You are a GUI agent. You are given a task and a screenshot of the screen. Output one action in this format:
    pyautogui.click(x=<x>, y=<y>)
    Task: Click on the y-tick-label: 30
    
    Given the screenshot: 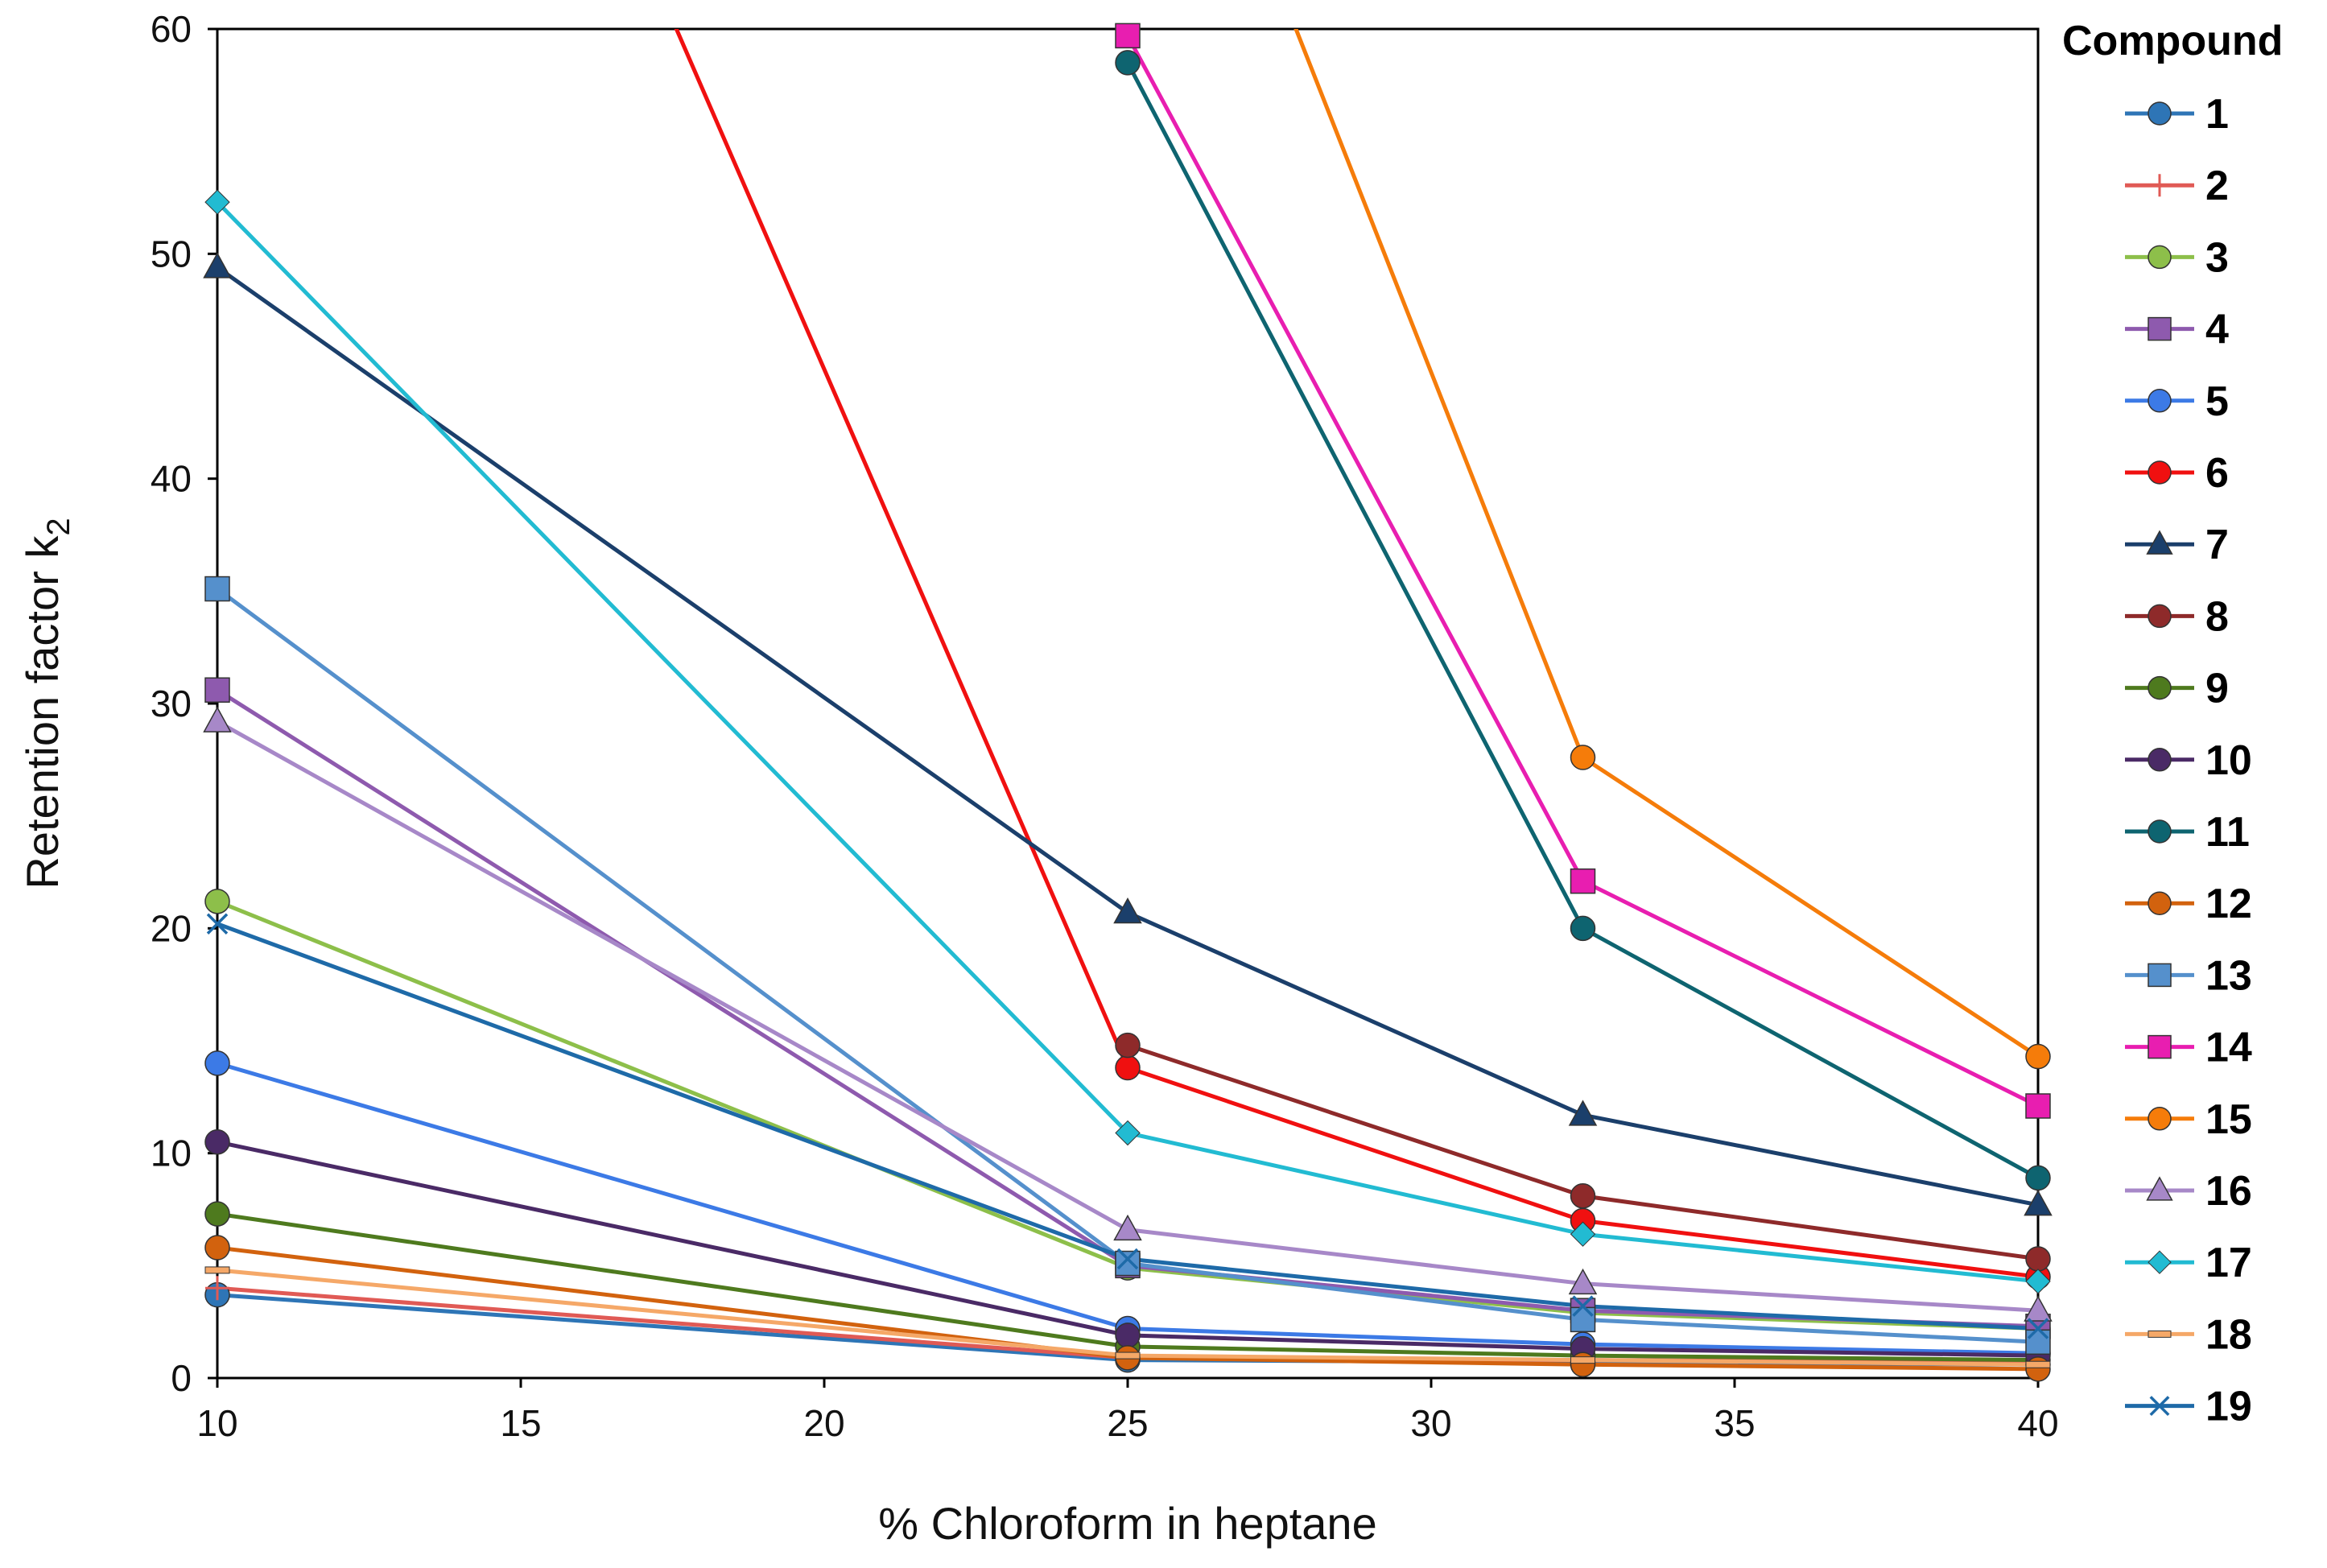 What is the action you would take?
    pyautogui.click(x=171, y=704)
    